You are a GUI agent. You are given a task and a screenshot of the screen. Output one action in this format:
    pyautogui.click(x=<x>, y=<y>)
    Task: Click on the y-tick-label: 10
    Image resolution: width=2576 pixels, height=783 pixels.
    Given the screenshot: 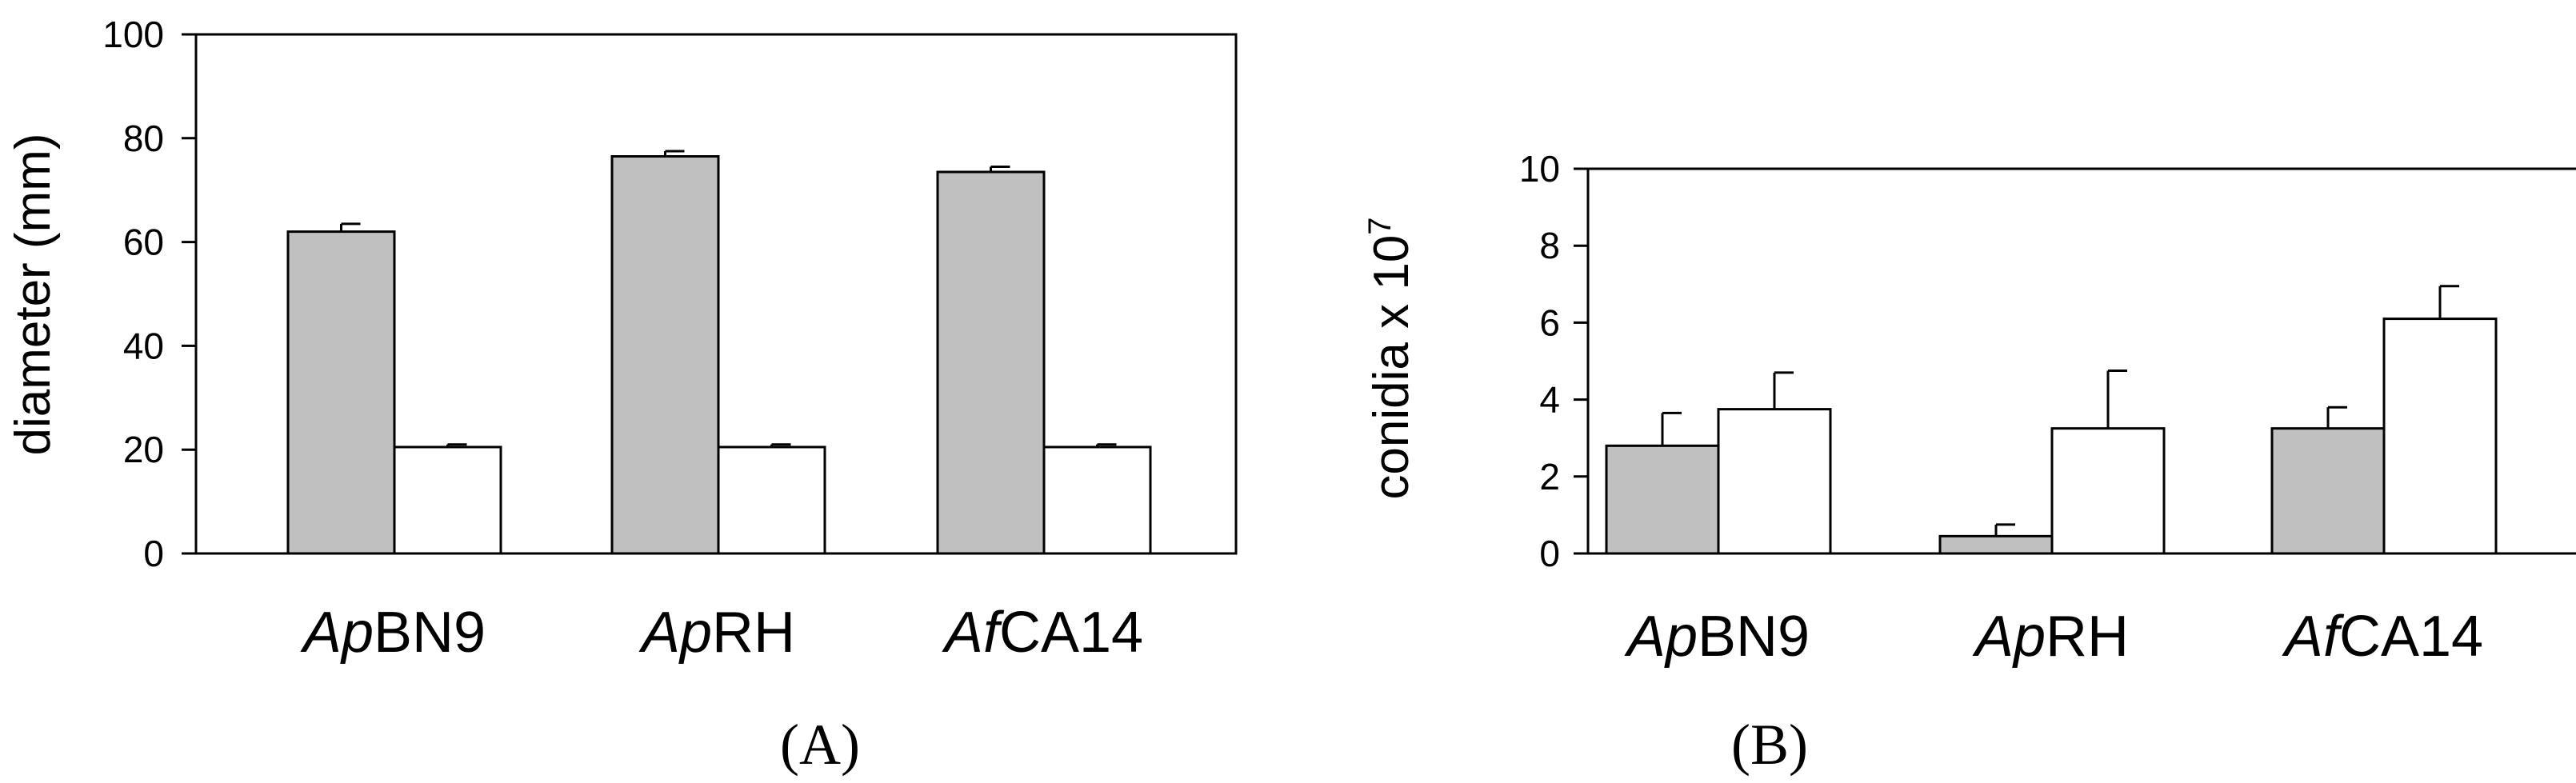 What is the action you would take?
    pyautogui.click(x=1539, y=169)
    